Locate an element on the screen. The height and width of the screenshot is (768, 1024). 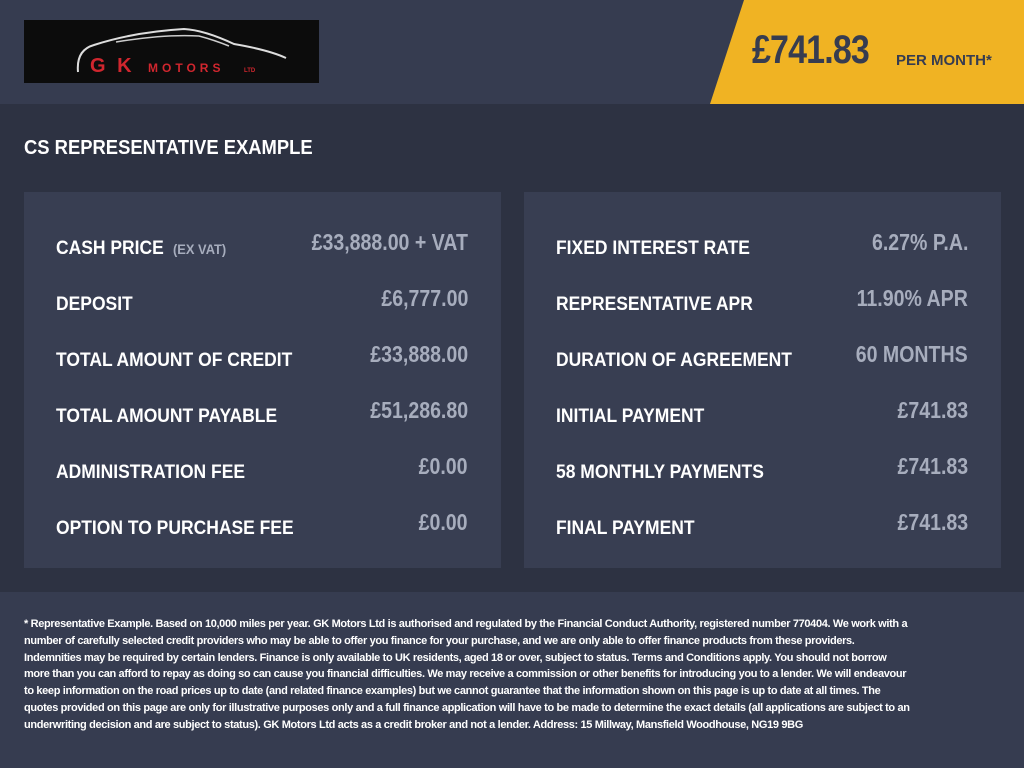
row-value: £6,777.00 is located at coordinates (424, 298).